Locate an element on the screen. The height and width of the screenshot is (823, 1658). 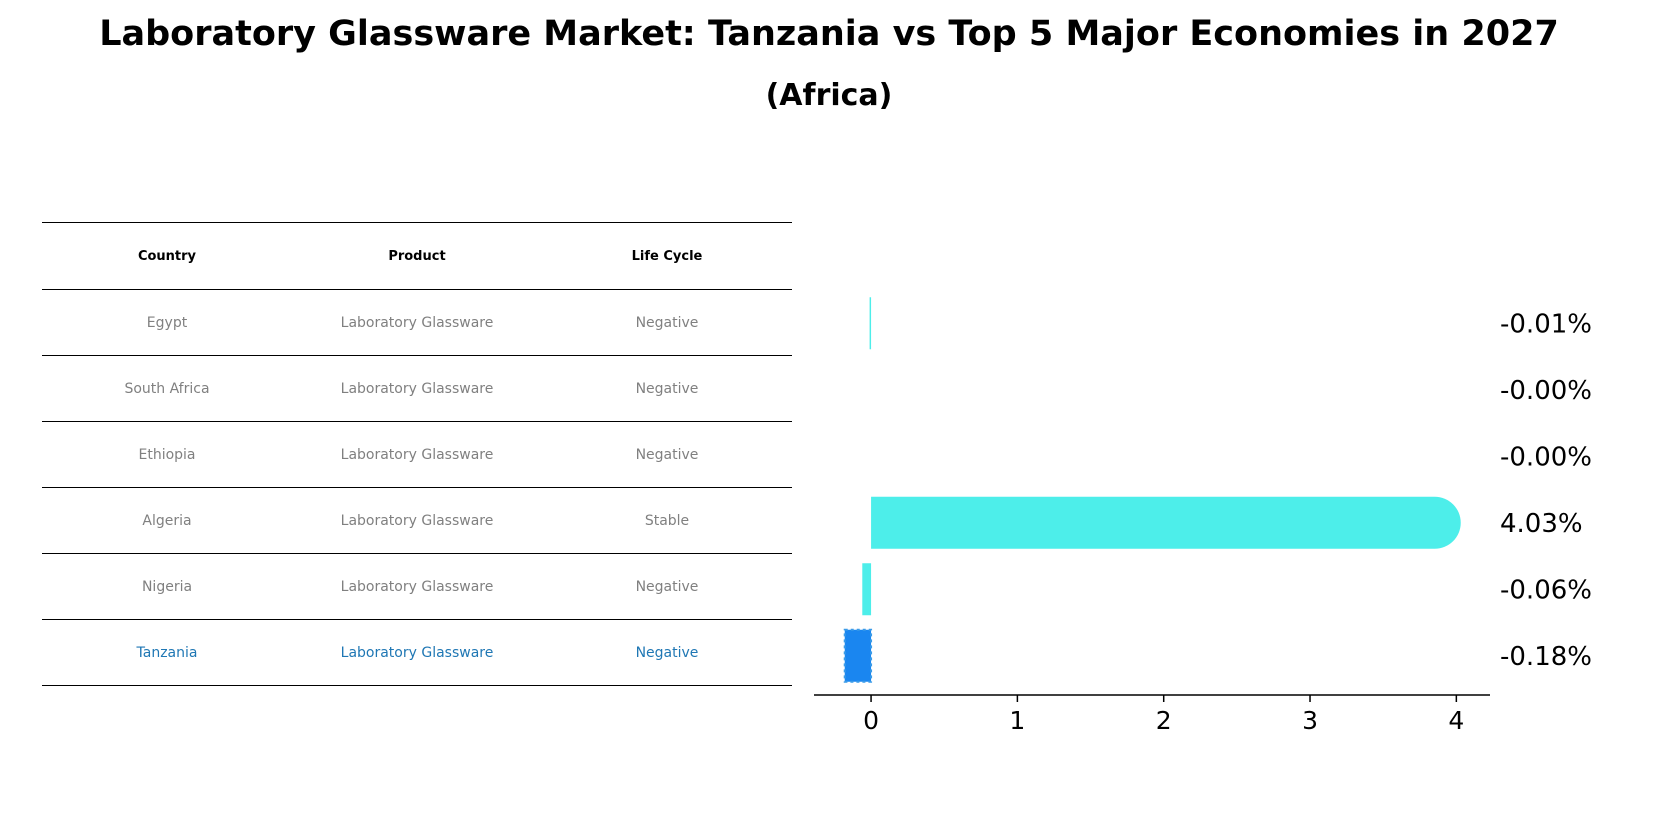
x-tick-label: 1 is located at coordinates (1017, 720).